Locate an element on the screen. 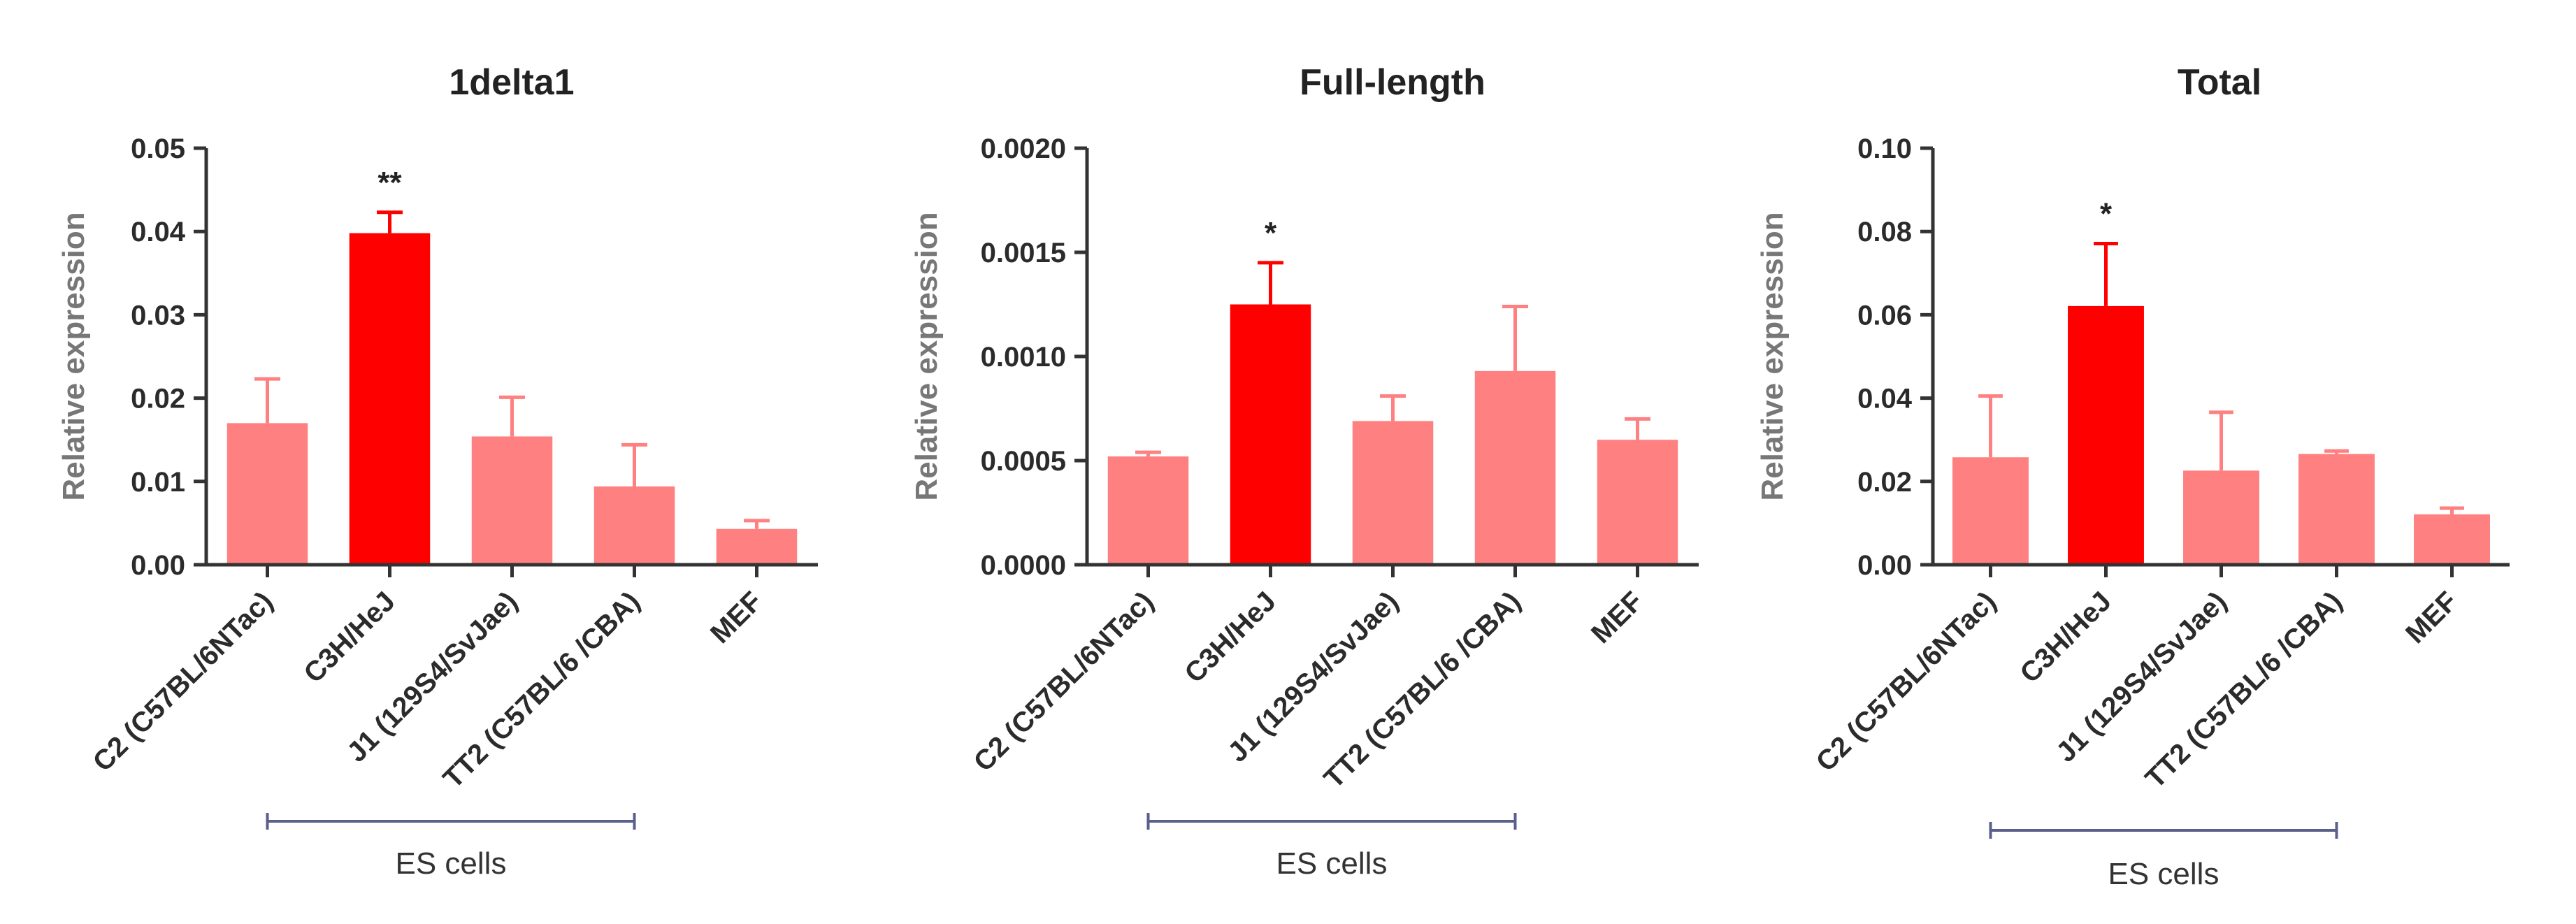  y-tick-label: 0.0005 is located at coordinates (1023, 461).